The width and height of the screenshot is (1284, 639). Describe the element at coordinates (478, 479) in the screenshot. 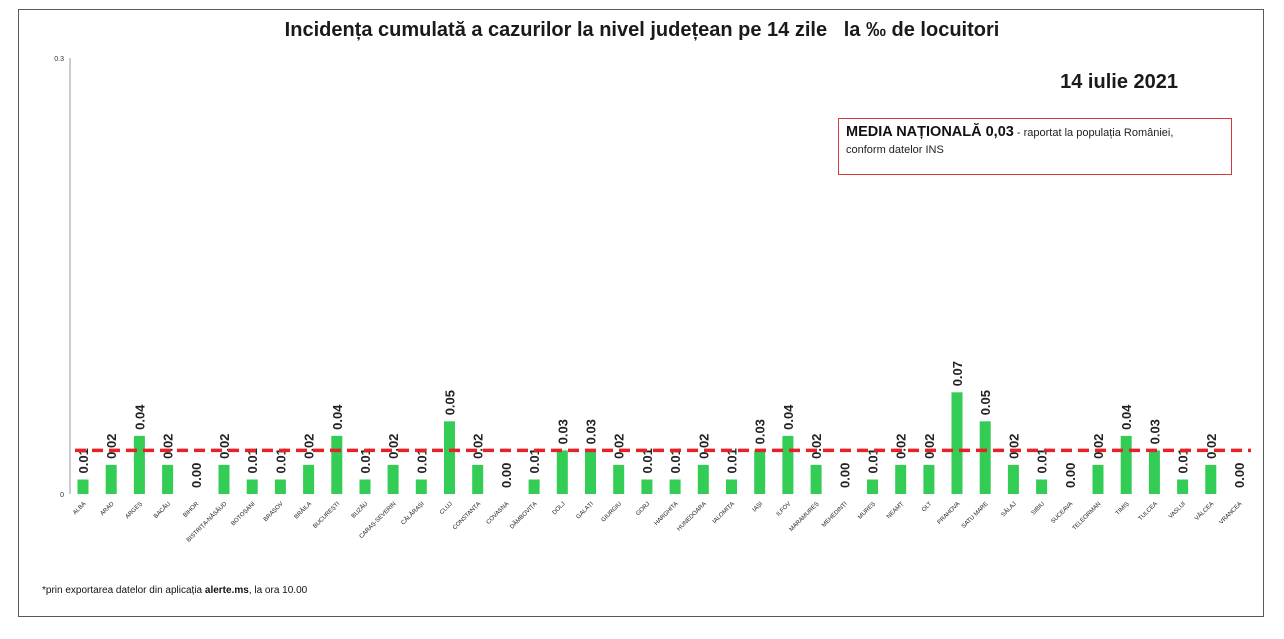

I see `bar-constanța` at that location.